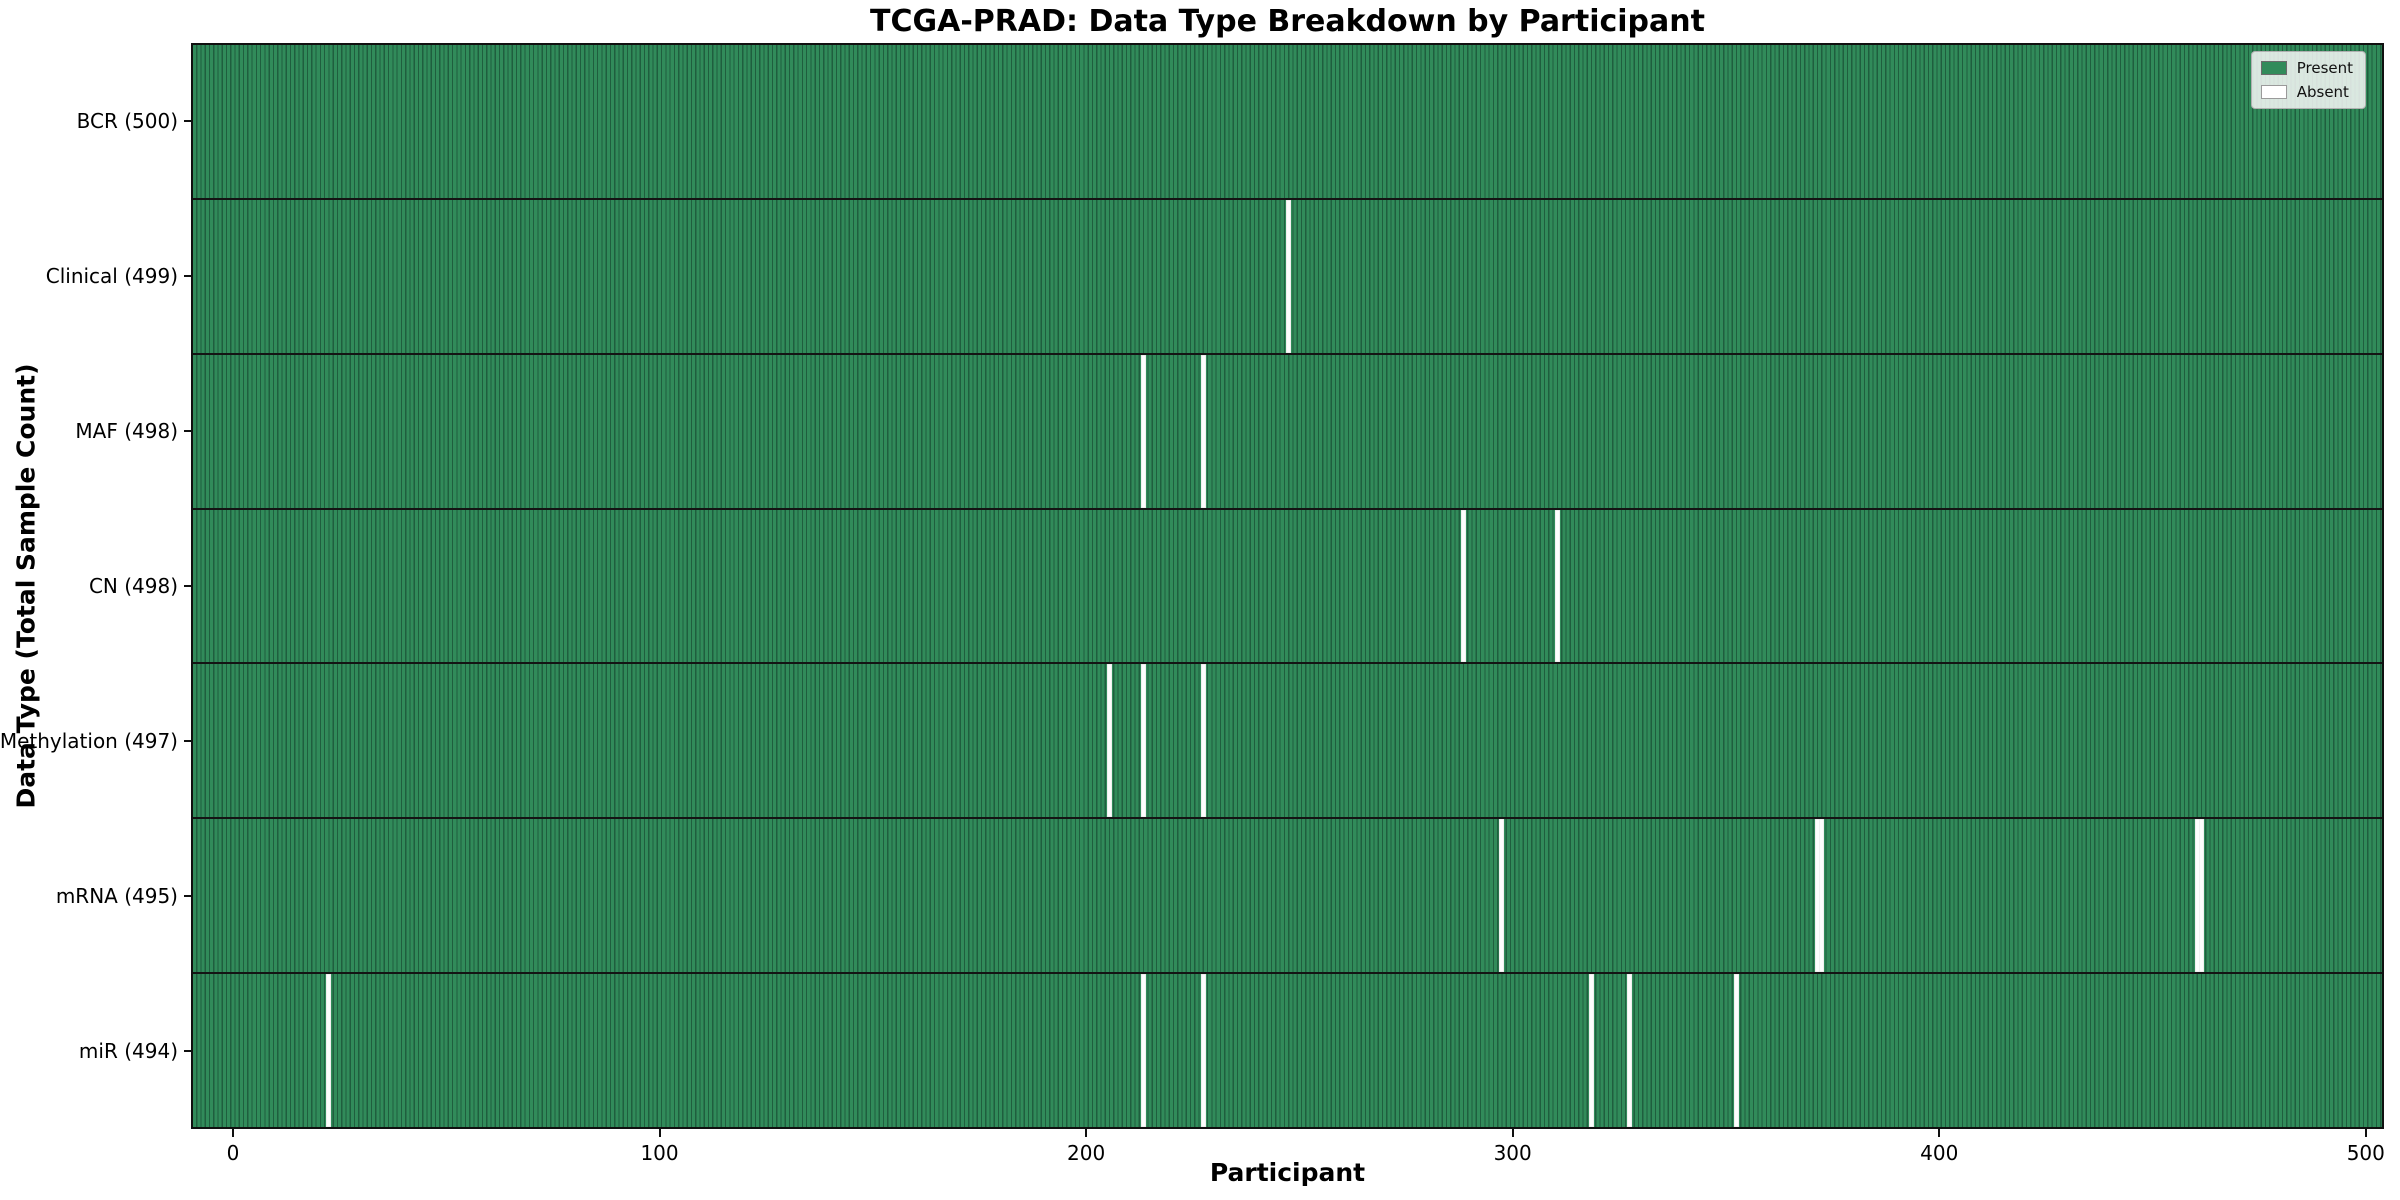 The image size is (2400, 1200). What do you see at coordinates (2322, 92) in the screenshot?
I see `legend-label-absent: Absent` at bounding box center [2322, 92].